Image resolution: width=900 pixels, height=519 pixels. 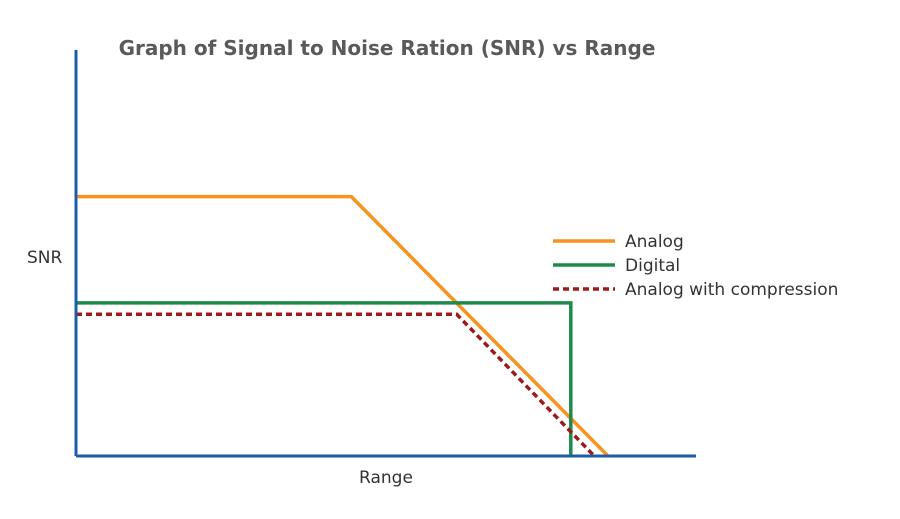 I want to click on legend-label-analog-with-compression: Analog with compression, so click(x=731, y=290).